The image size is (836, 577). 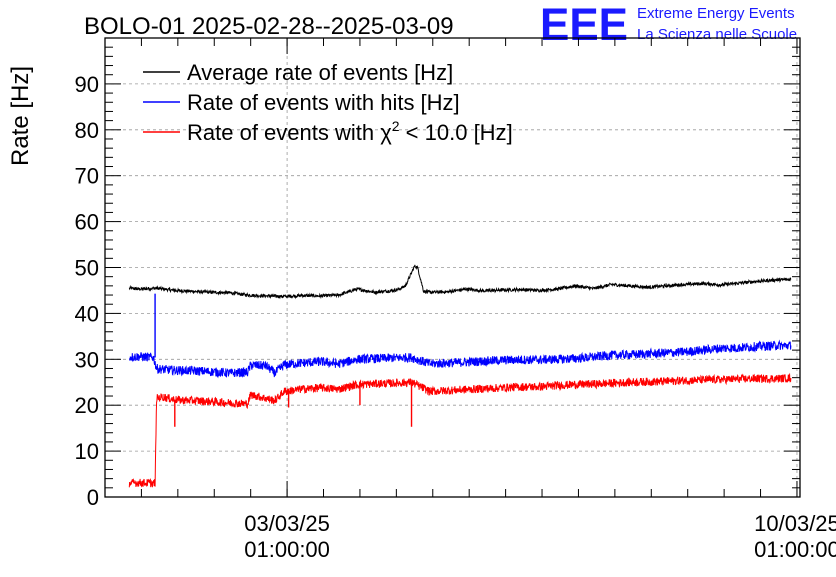 I want to click on y-tick-label: 90, so click(x=87, y=84).